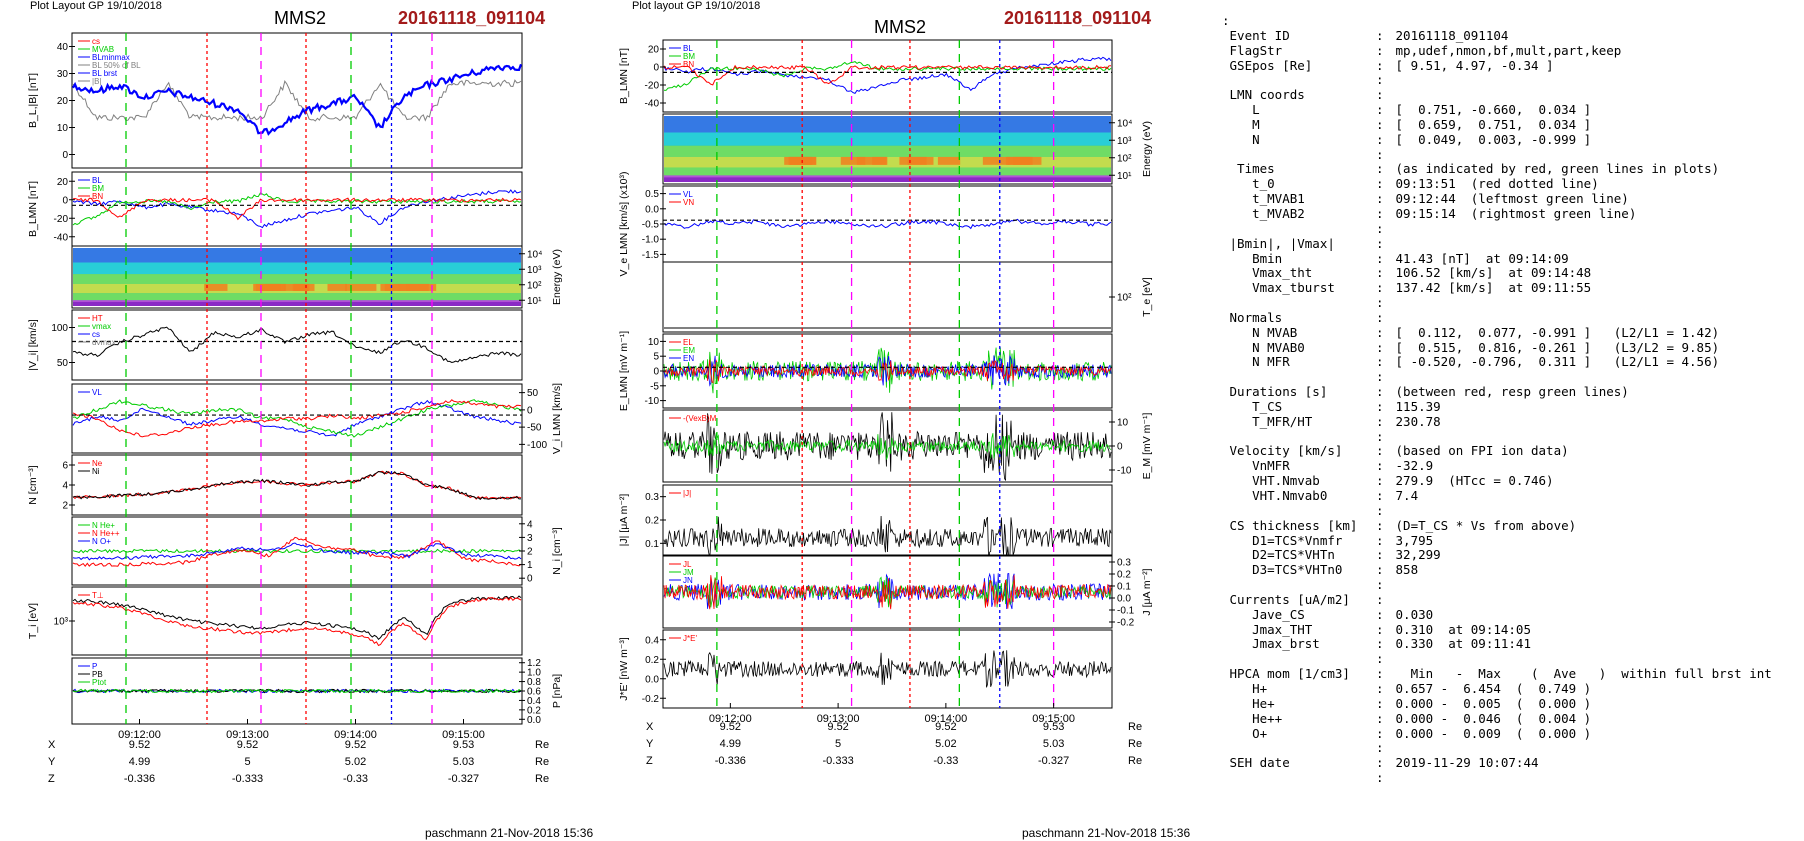  I want to click on panel-ylabel: N_i [cm⁻³], so click(557, 551).